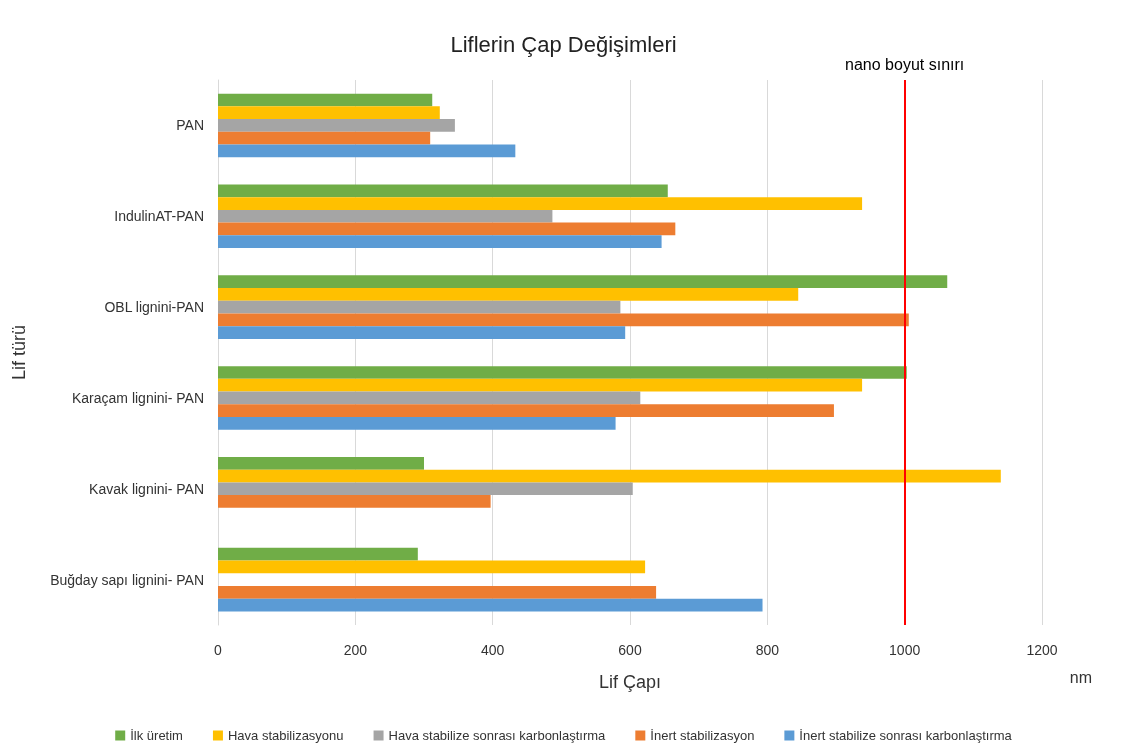 The image size is (1127, 755). What do you see at coordinates (497, 735) in the screenshot?
I see `legend-label: Hava stabilize sonrası karbonlaştırma` at bounding box center [497, 735].